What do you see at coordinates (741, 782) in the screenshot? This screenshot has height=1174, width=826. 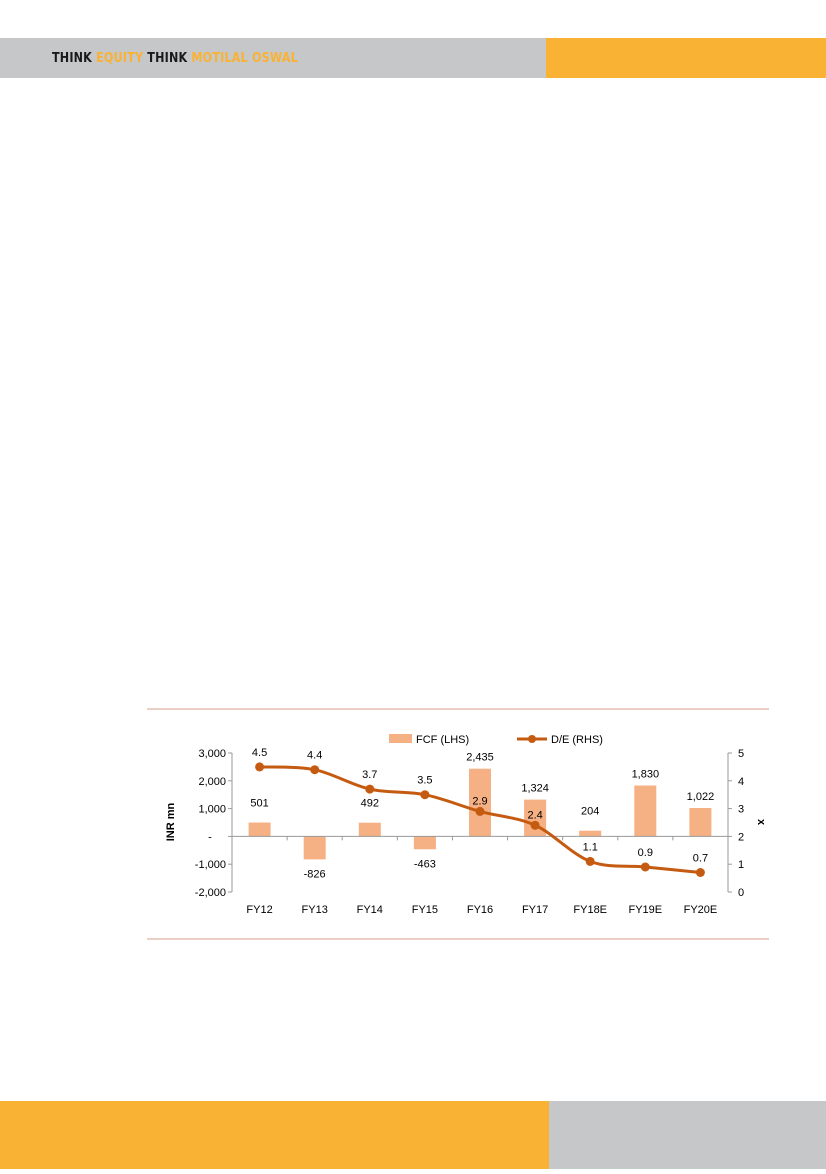 I see `y2-tick-label: 4` at bounding box center [741, 782].